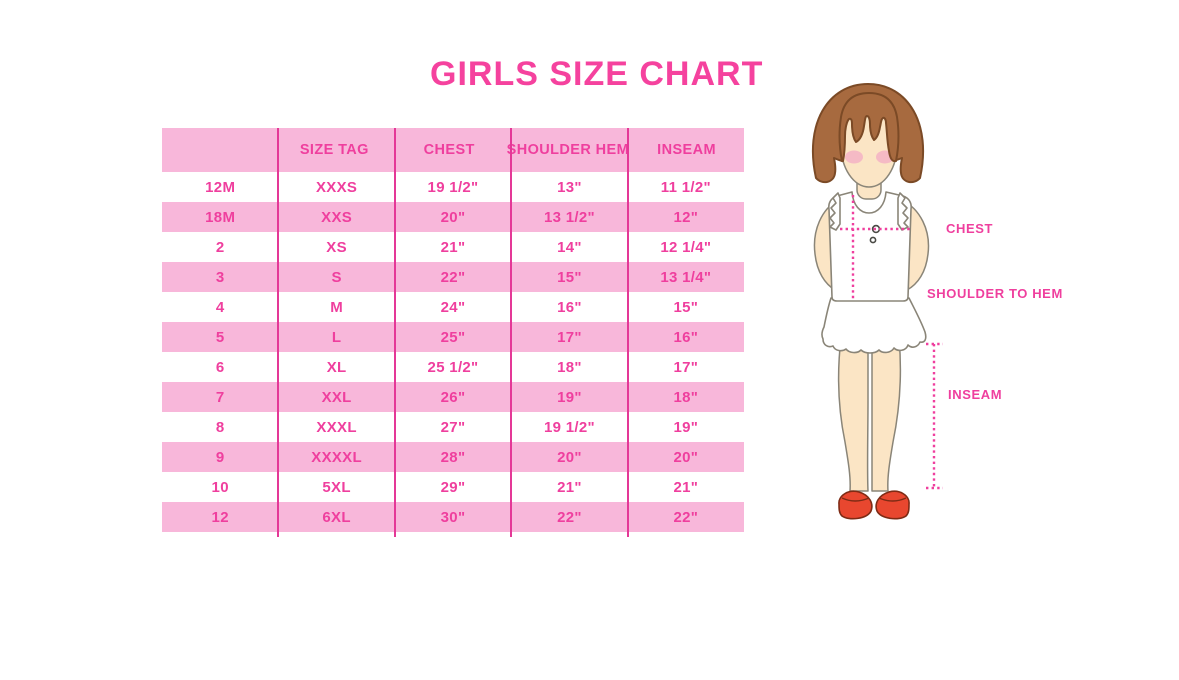 This screenshot has height=680, width=1179. Describe the element at coordinates (886, 414) in the screenshot. I see `right-leg` at that location.